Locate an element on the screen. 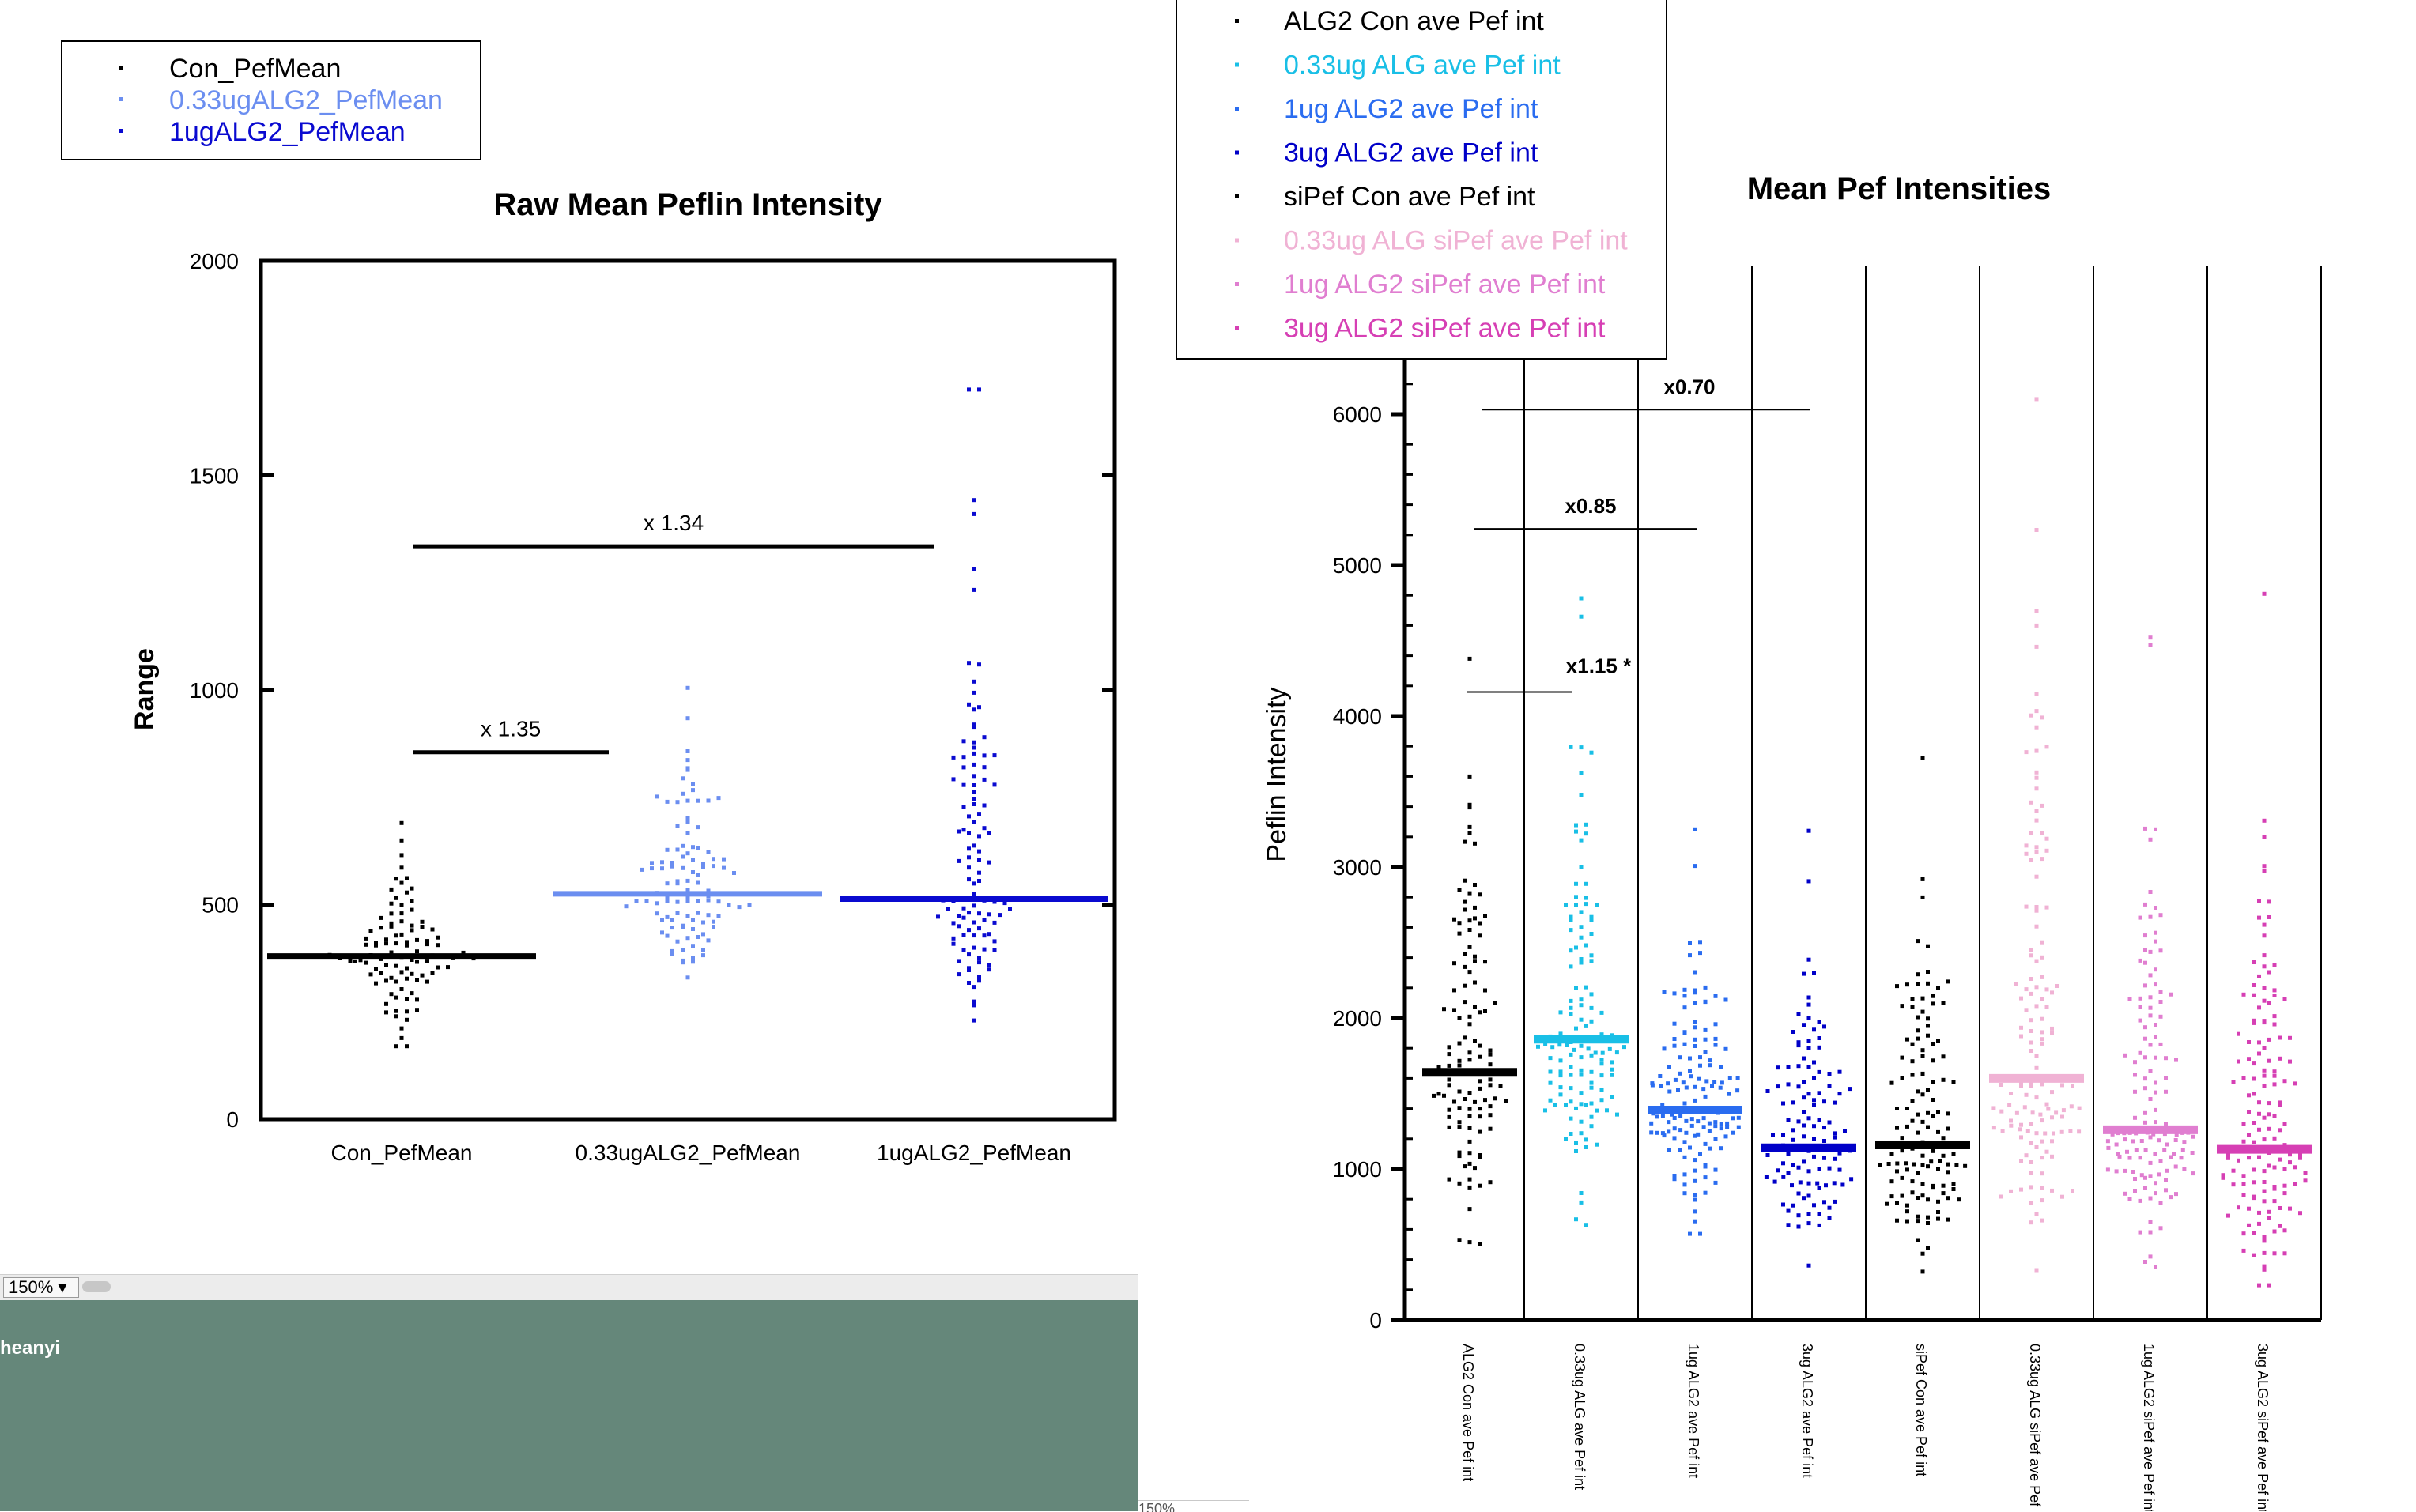 This screenshot has width=2416, height=1512. zoom-select: 150% ▾ is located at coordinates (41, 1287).